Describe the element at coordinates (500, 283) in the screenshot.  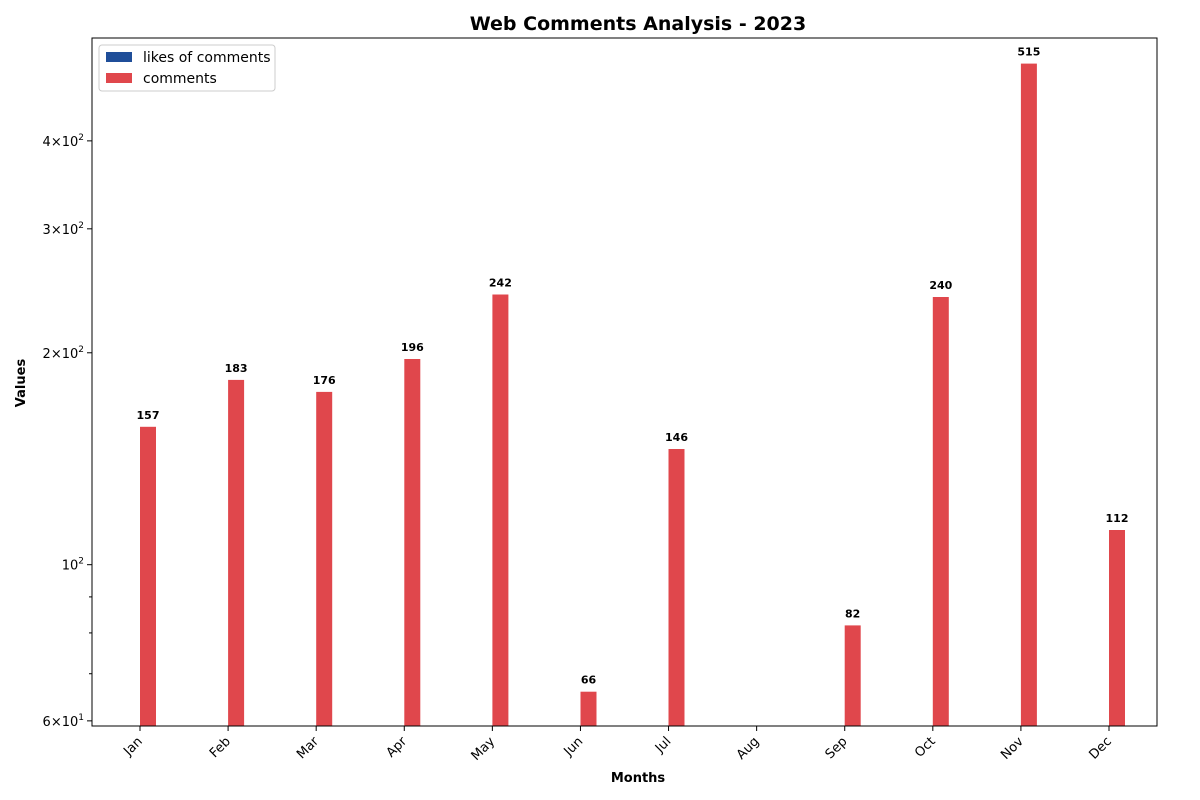
I see `bar-value-label-may: 242` at that location.